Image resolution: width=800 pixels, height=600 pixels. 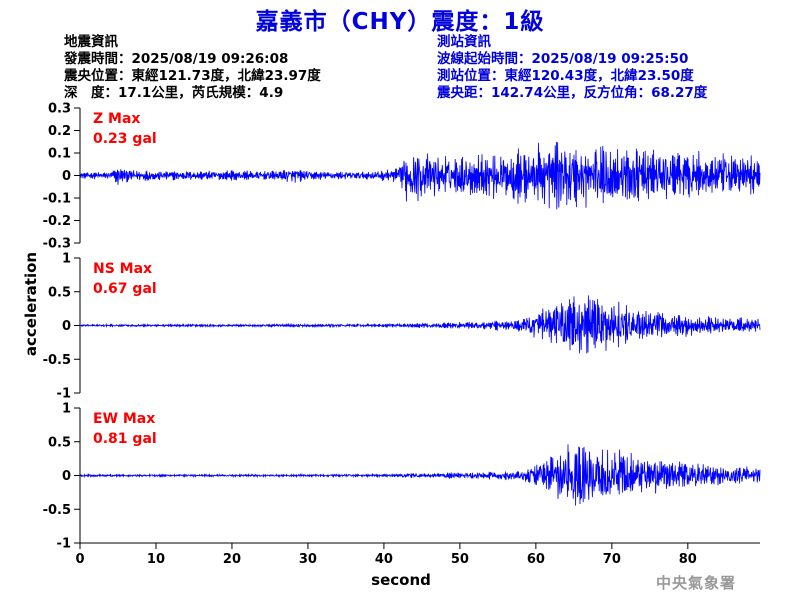 What do you see at coordinates (57, 244) in the screenshot?
I see `y-tick-label: -0.3` at bounding box center [57, 244].